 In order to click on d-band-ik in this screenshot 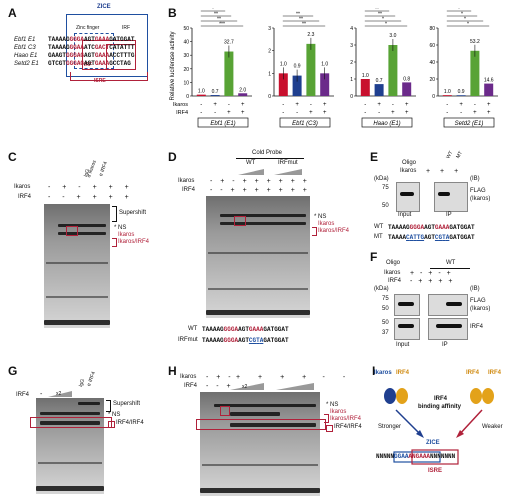, I will do `click(263, 223)`.